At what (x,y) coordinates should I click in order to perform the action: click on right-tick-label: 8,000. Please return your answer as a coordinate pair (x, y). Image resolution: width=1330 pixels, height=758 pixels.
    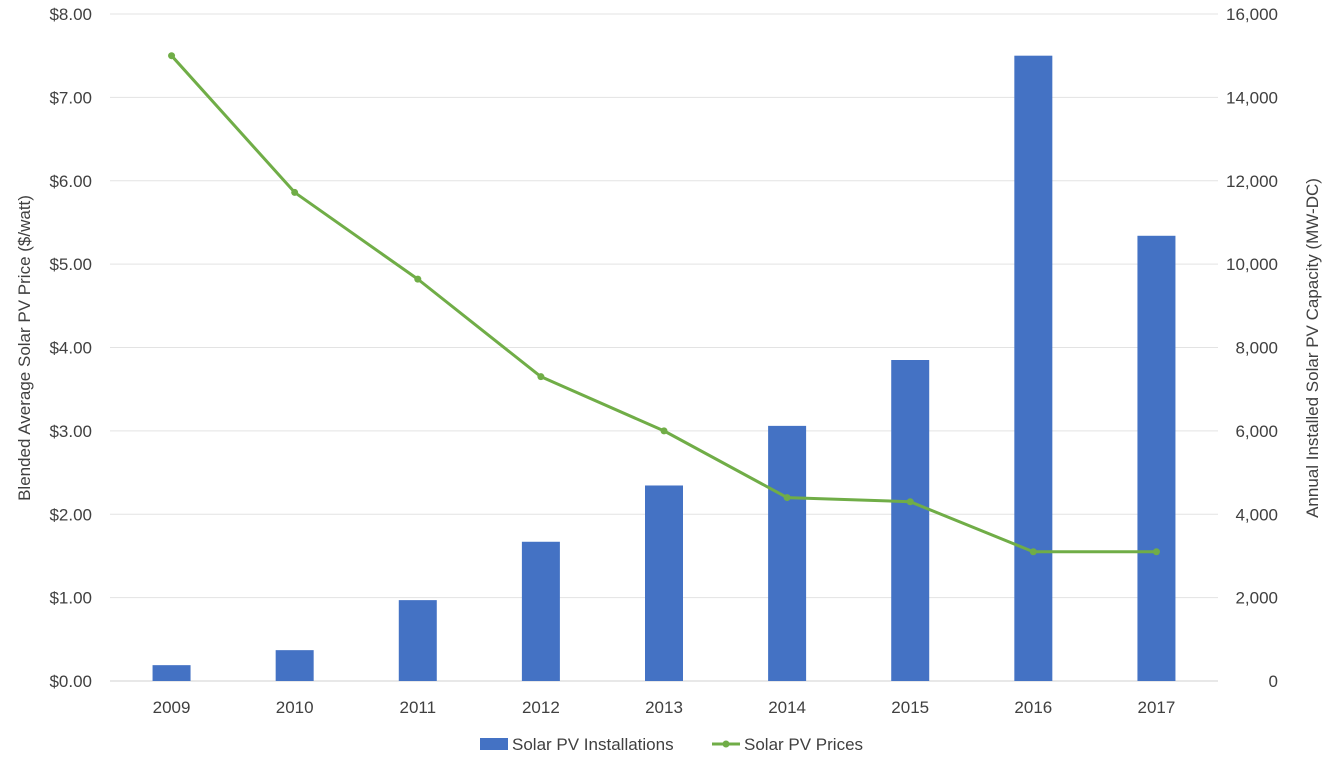
    Looking at the image, I should click on (1256, 348).